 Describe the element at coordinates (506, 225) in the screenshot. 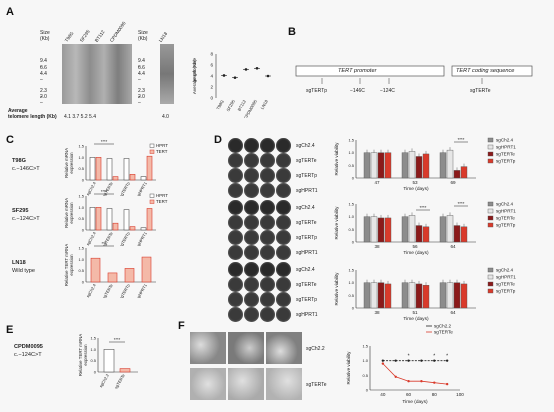

I see `d-legend-text: sgTERTp` at that location.